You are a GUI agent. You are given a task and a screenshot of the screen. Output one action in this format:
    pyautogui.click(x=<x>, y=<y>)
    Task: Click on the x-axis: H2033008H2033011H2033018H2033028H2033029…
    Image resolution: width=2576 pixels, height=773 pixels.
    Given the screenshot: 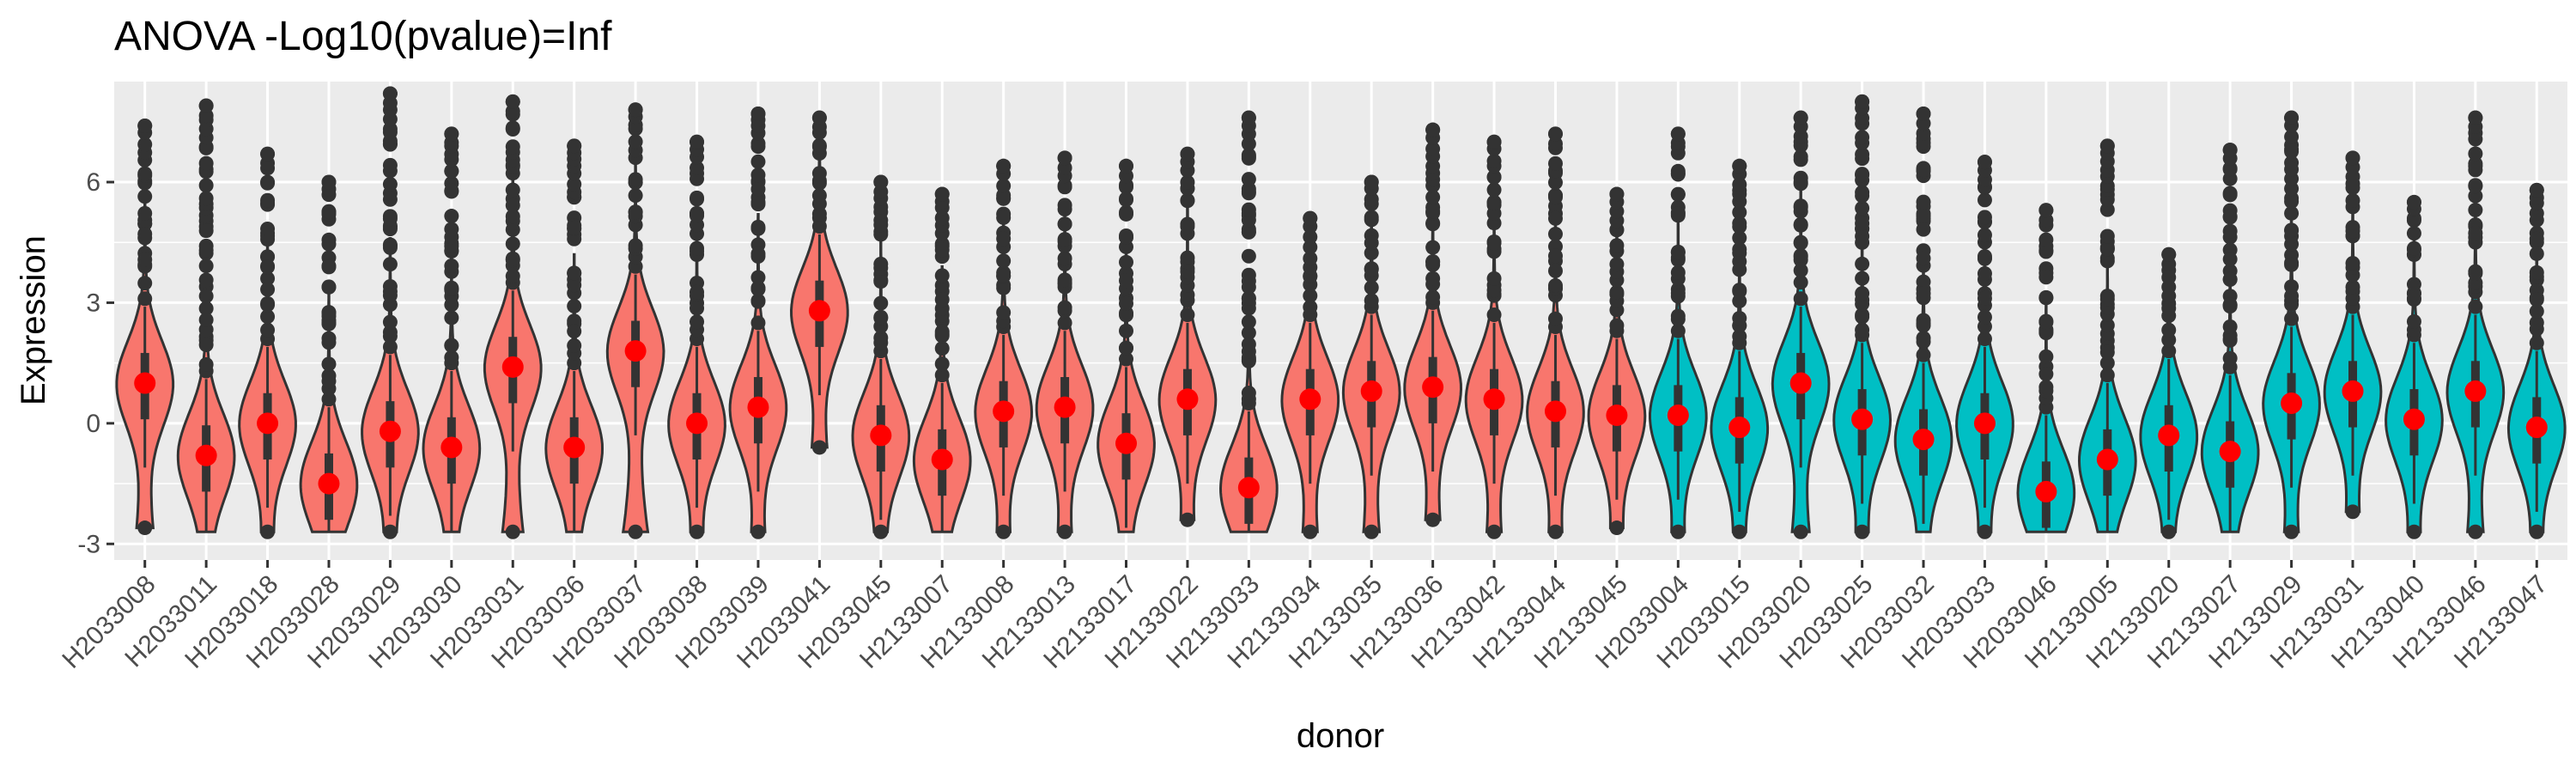 What is the action you would take?
    pyautogui.click(x=1305, y=617)
    